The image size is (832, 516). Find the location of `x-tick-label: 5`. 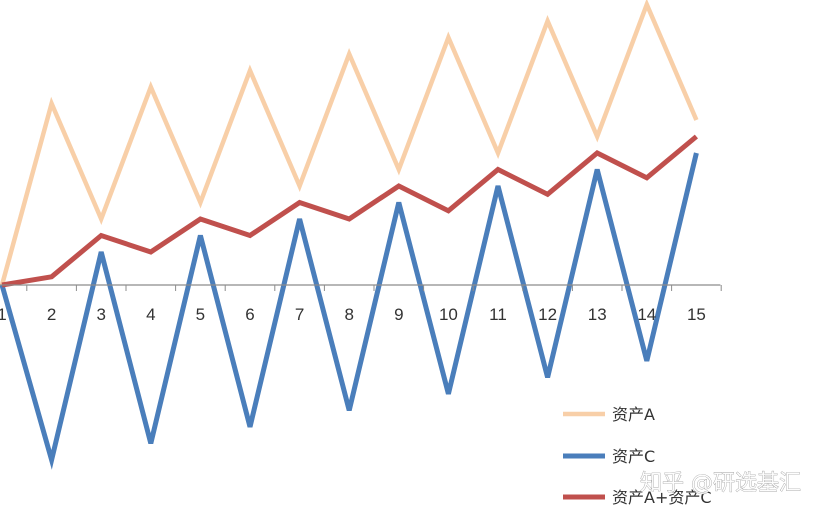

x-tick-label: 5 is located at coordinates (200, 314).